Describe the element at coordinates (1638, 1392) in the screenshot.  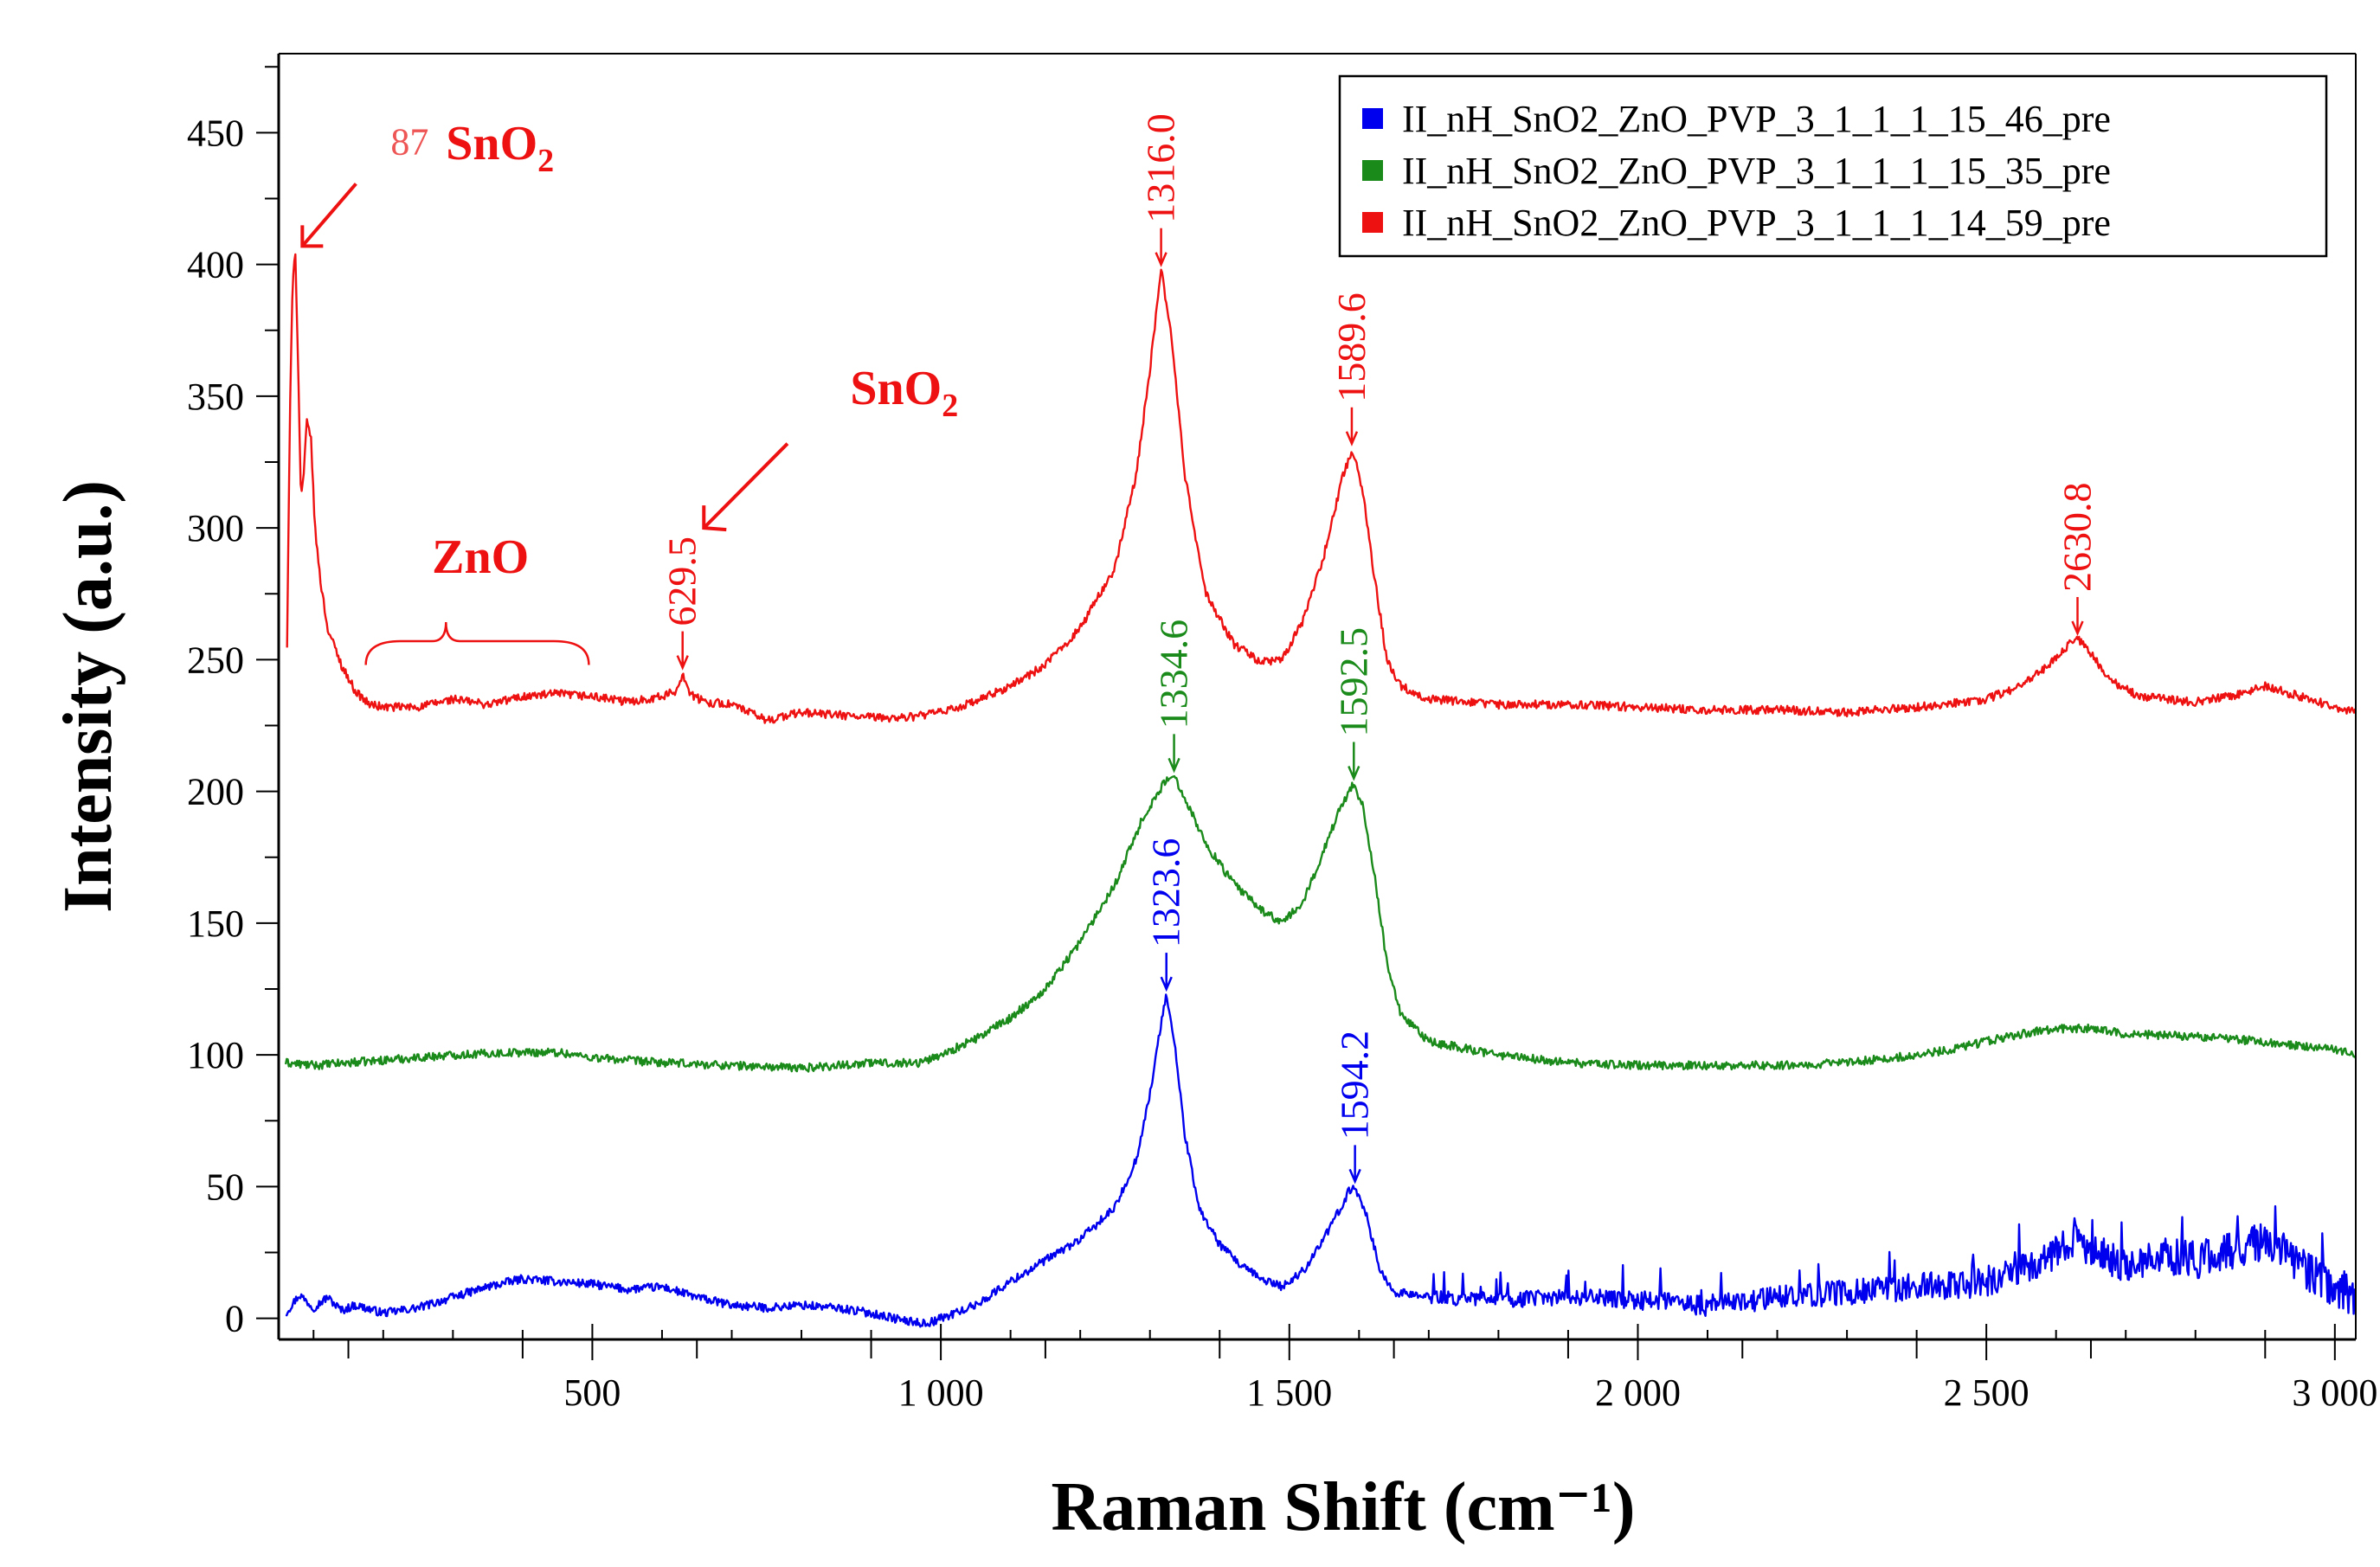
I see `x-tick-label: 2 000` at that location.